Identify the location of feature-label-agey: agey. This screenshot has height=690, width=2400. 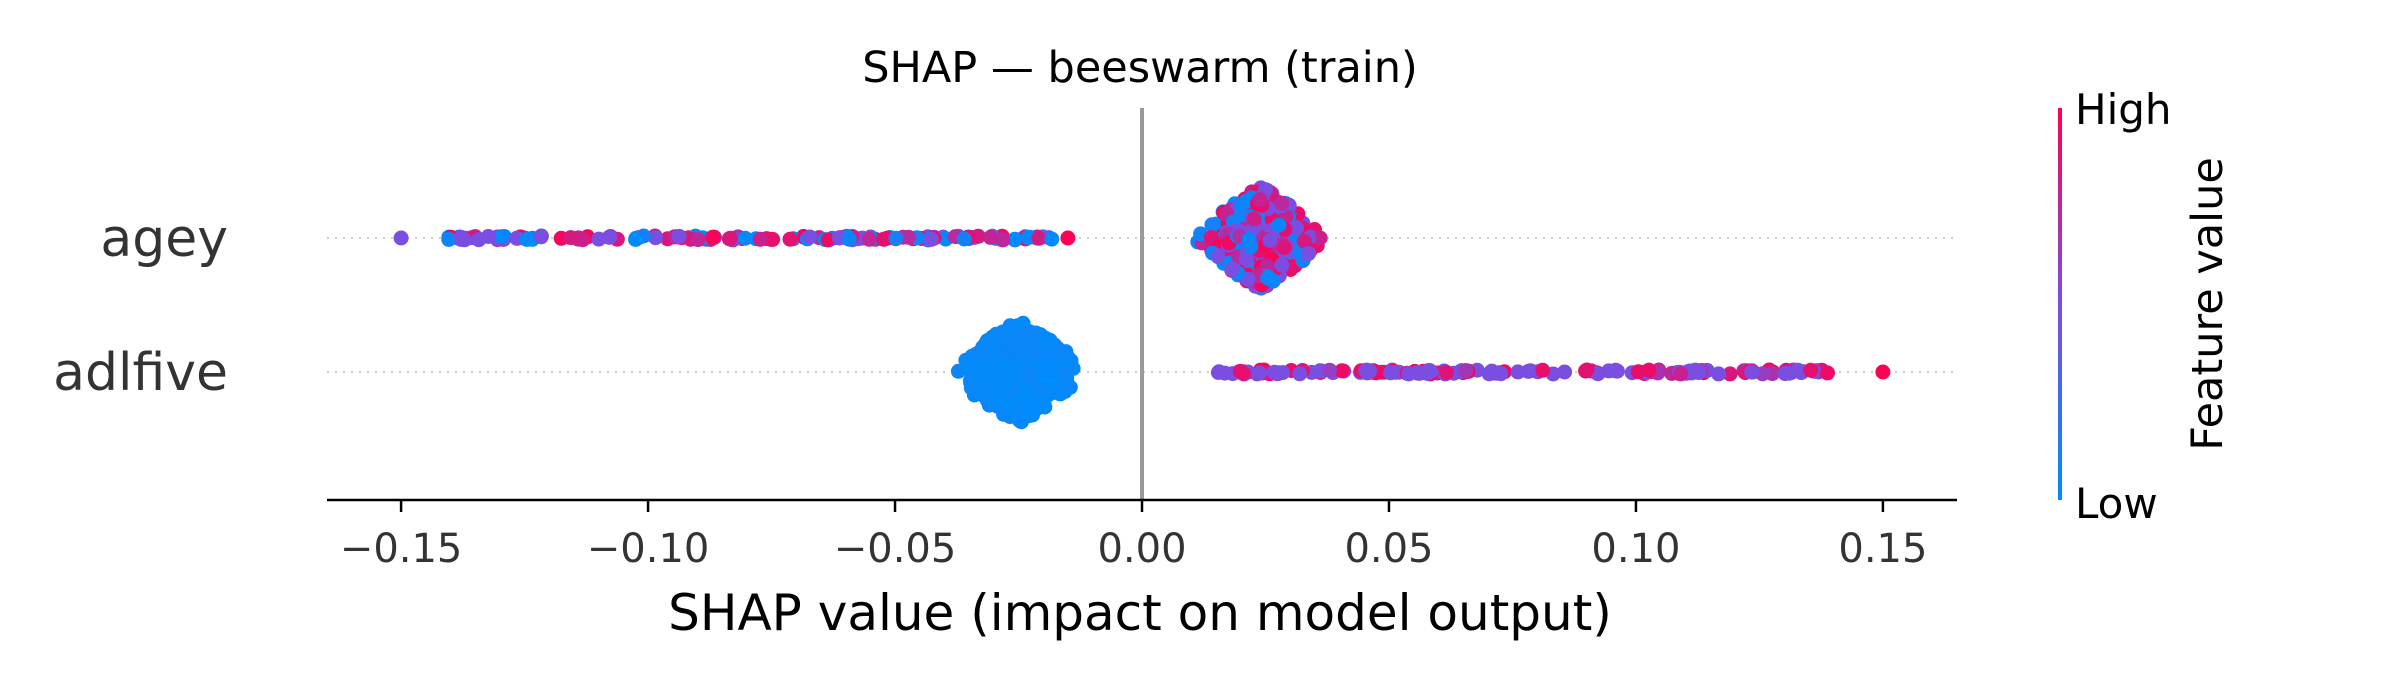
(164, 239).